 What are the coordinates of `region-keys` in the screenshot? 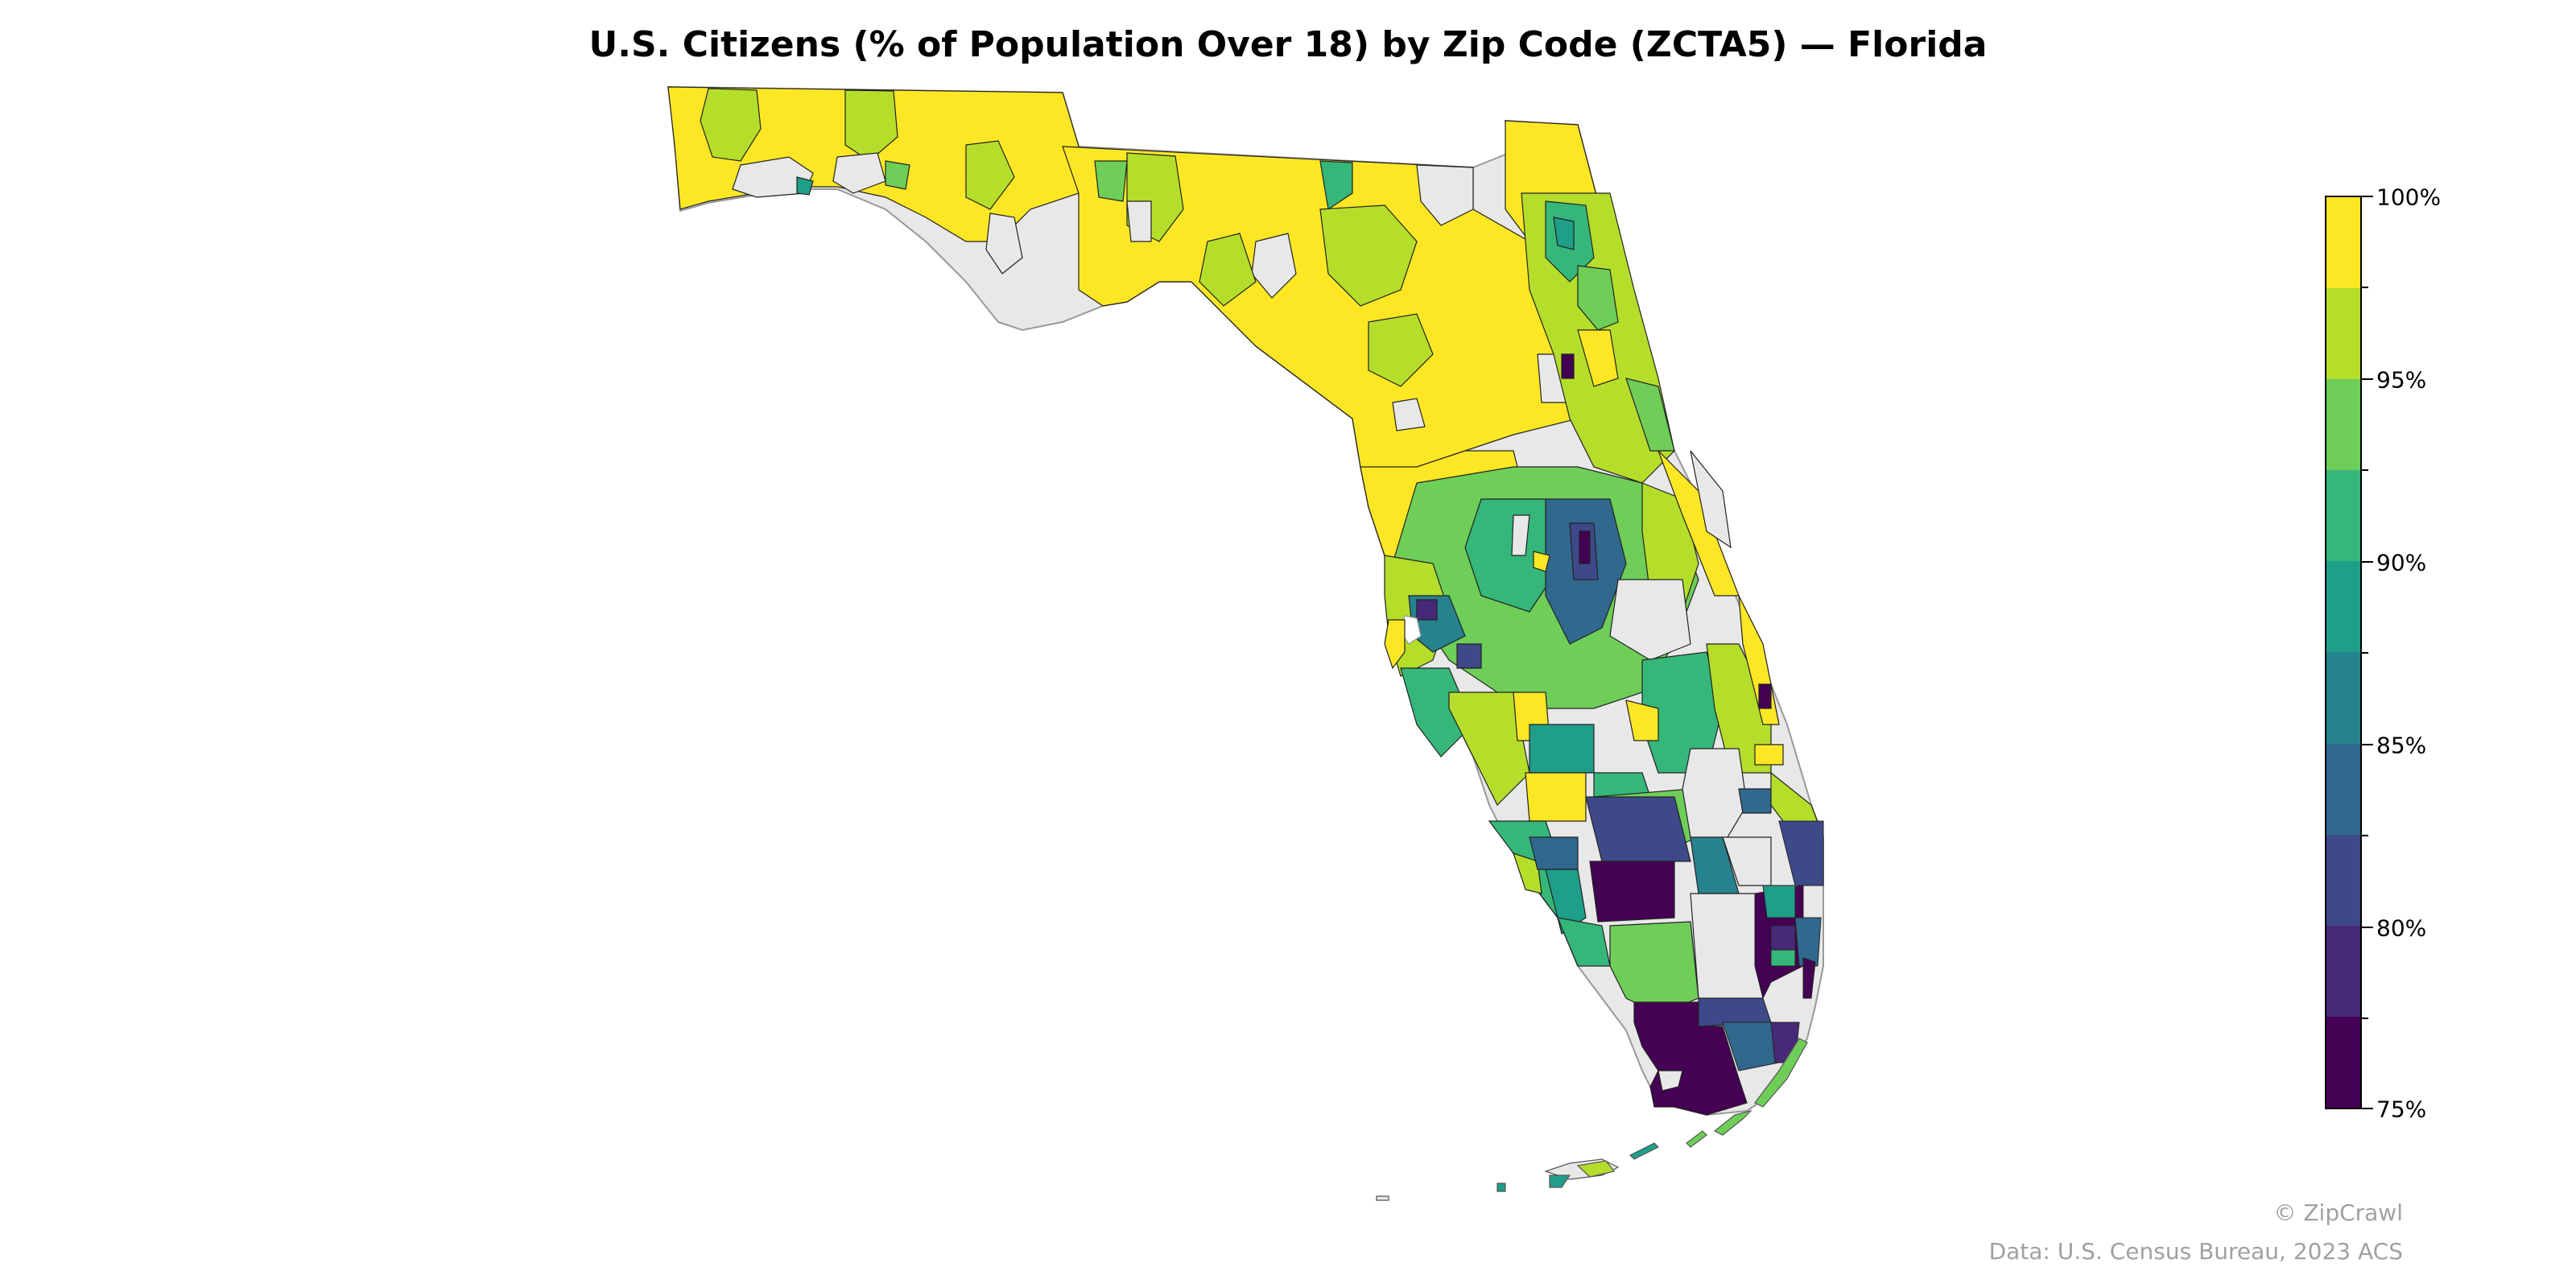 It's located at (1592, 1119).